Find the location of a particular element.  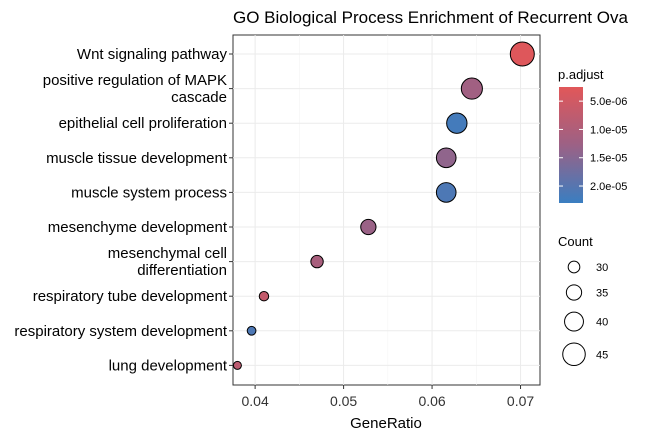

size-legend-label: 35 is located at coordinates (602, 293).